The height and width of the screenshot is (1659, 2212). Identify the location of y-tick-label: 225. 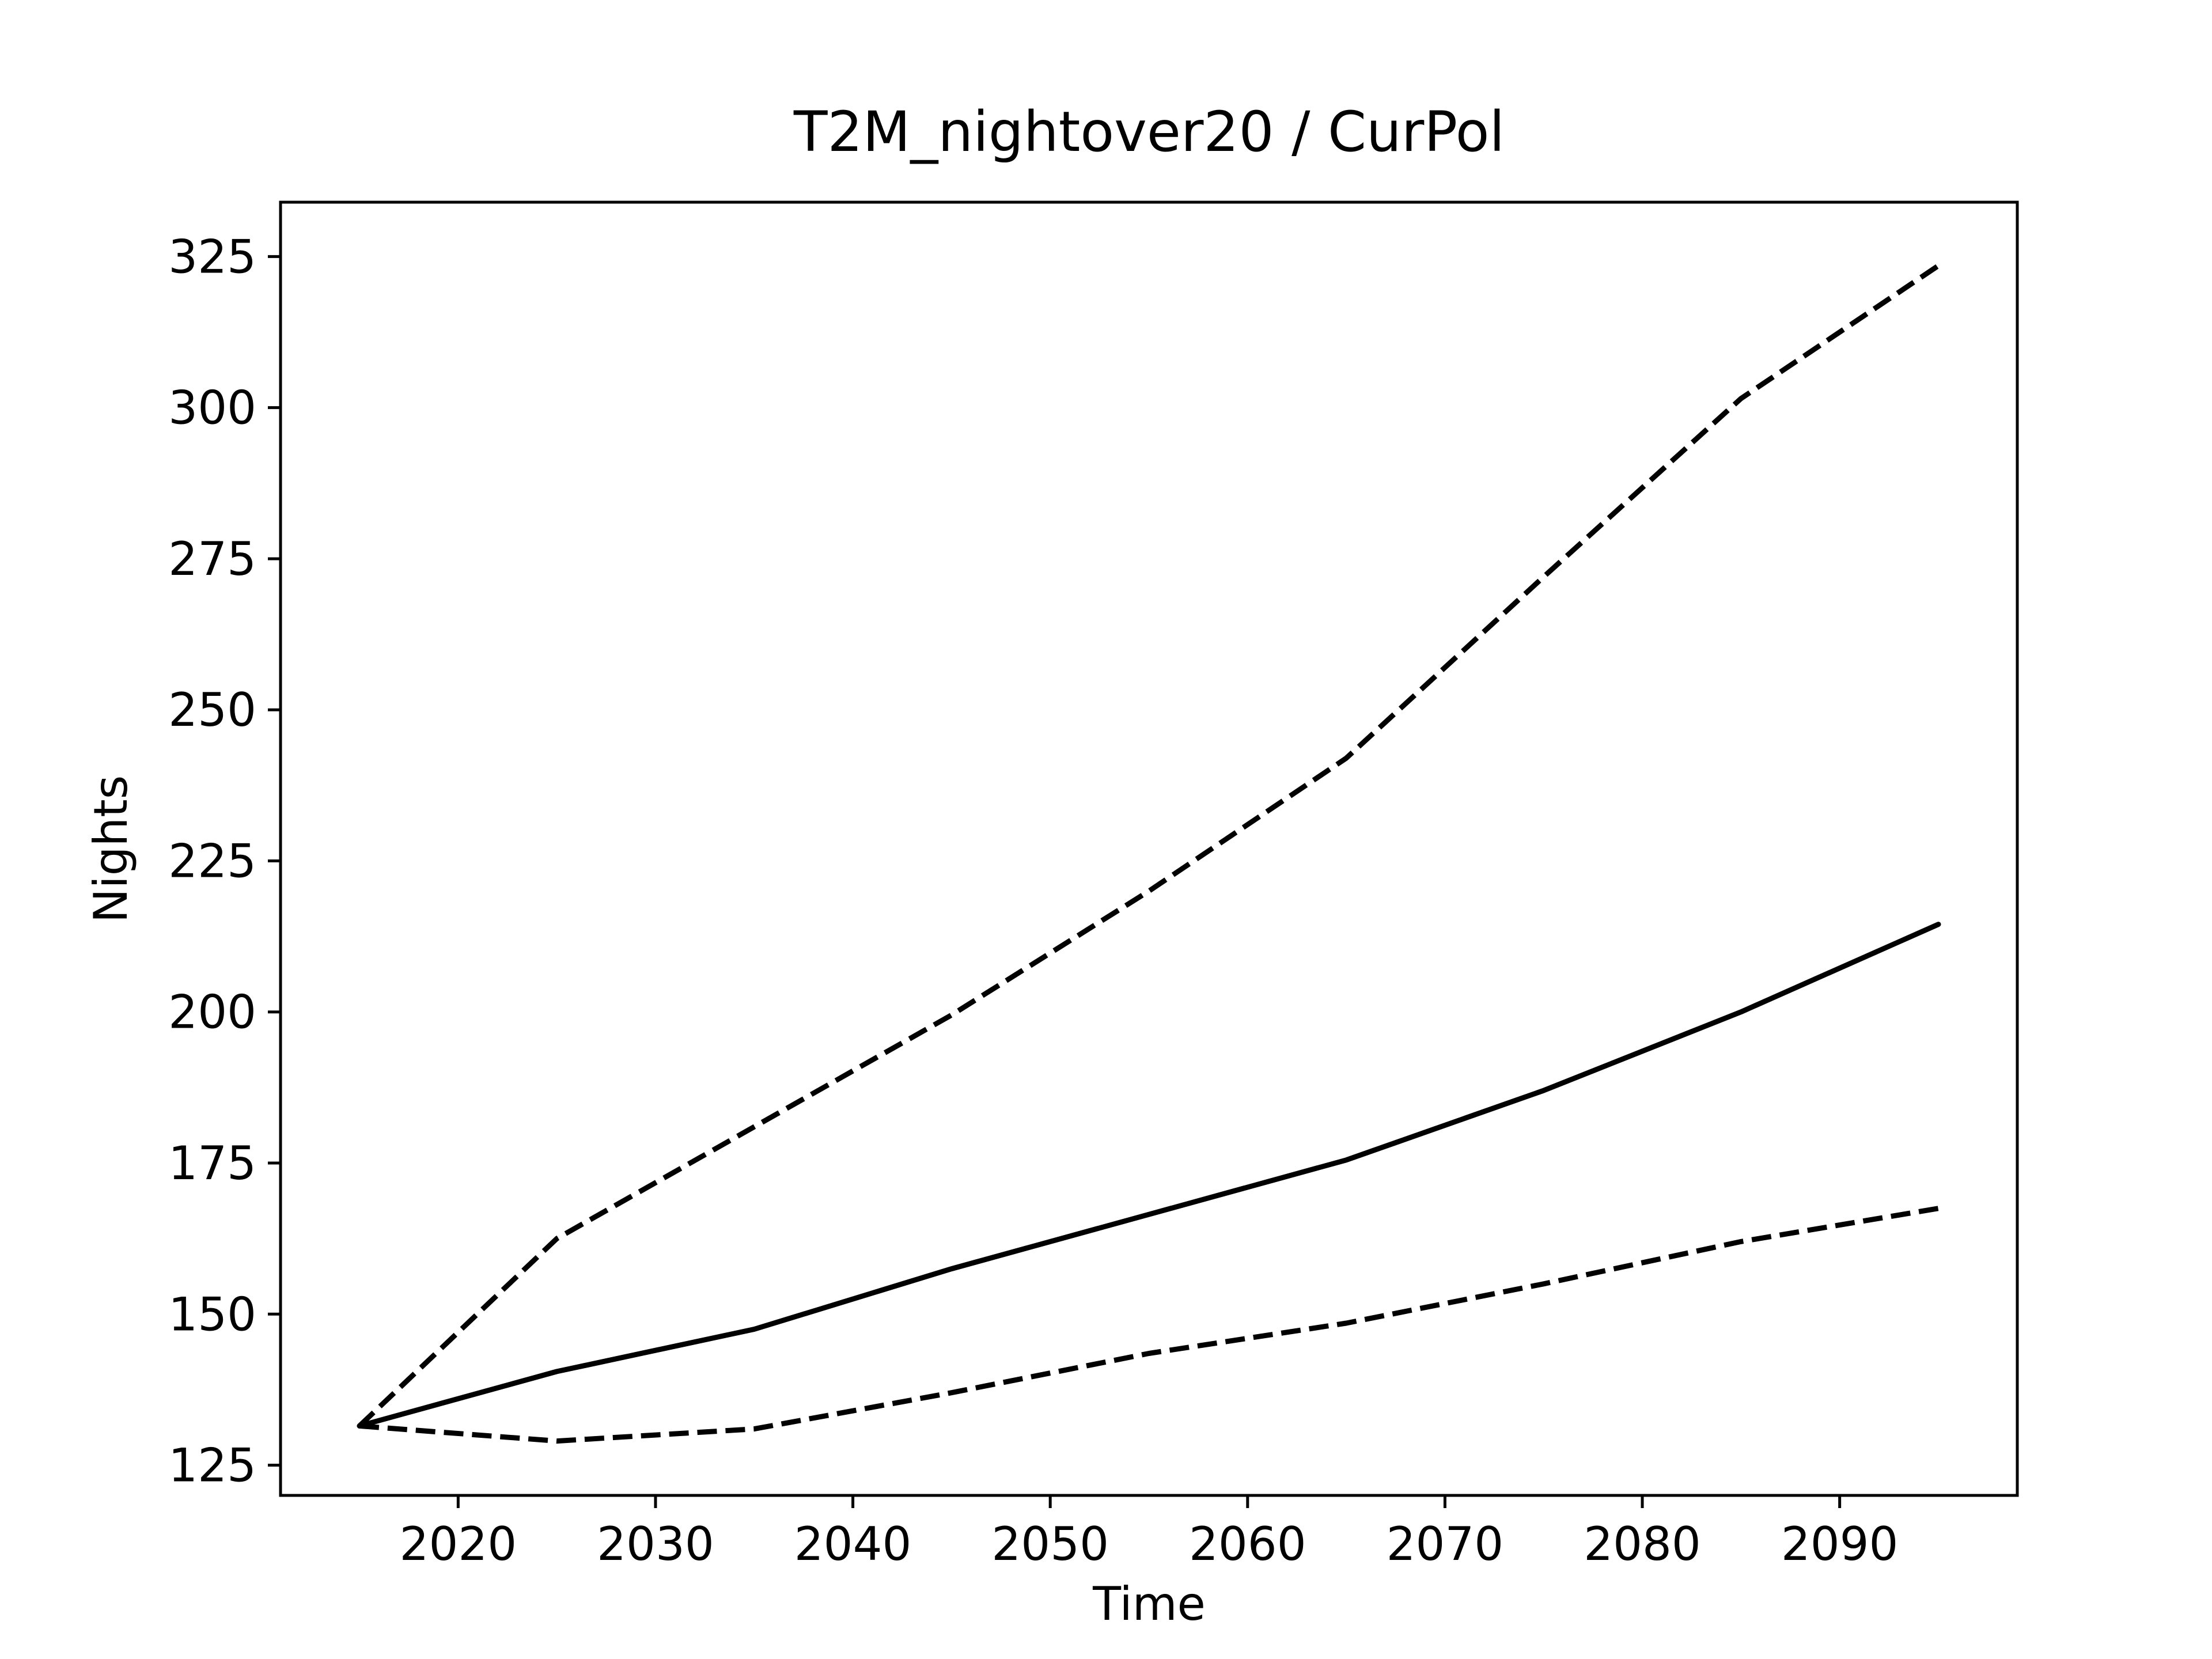
(212, 861).